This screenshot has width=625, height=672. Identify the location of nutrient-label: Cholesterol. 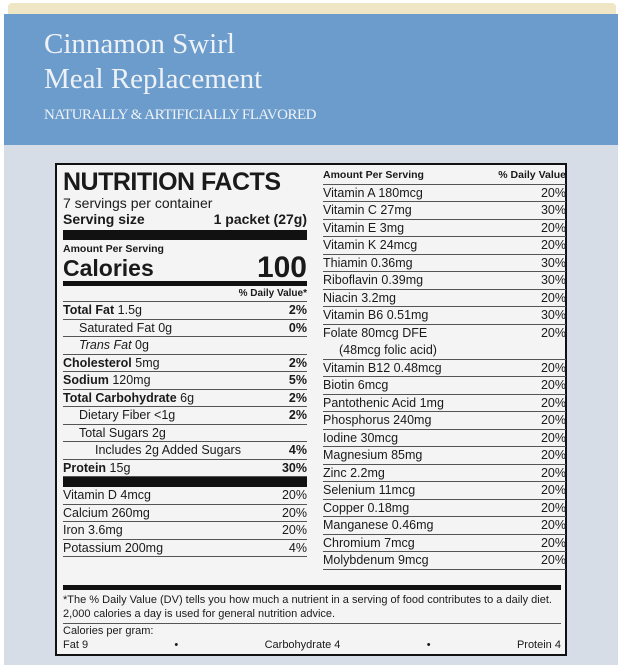
(97, 362).